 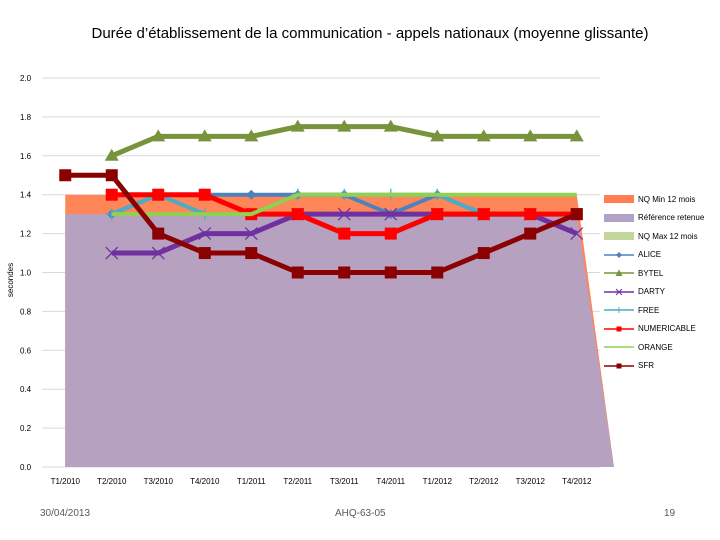 What do you see at coordinates (438, 481) in the screenshot?
I see `x-tick-label: T1/2012` at bounding box center [438, 481].